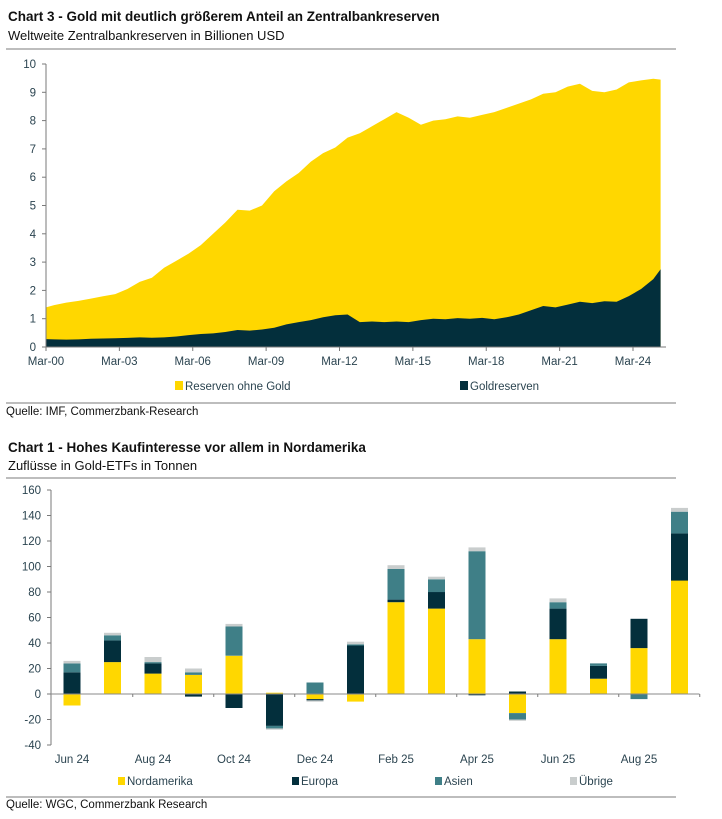 This screenshot has width=722, height=819. Describe the element at coordinates (341, 478) in the screenshot. I see `chart1-top-divider` at that location.